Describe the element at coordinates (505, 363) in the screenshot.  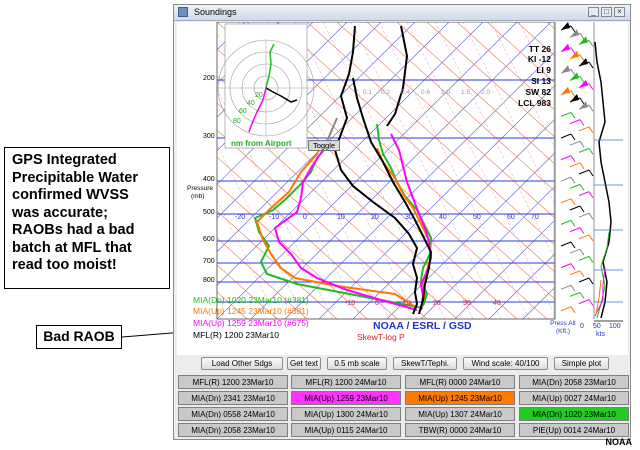
I see `wind-scale-button: Wind scale: 40/100` at that location.